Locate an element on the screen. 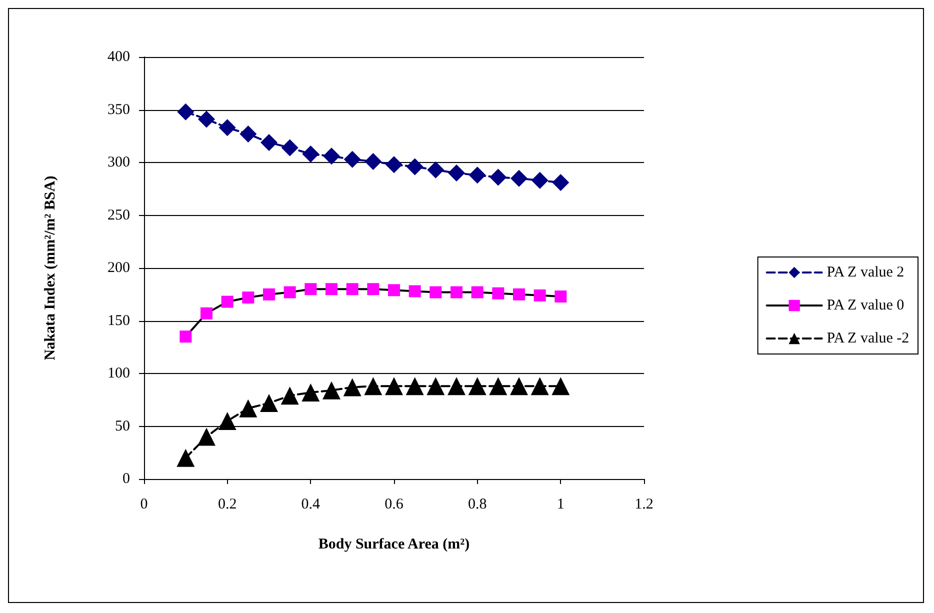  y-tick-label: 150 is located at coordinates (119, 320).